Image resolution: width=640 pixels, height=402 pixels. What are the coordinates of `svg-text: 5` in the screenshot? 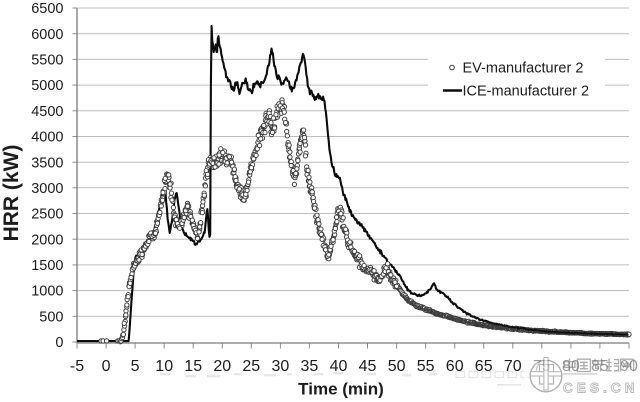 It's located at (135, 366).